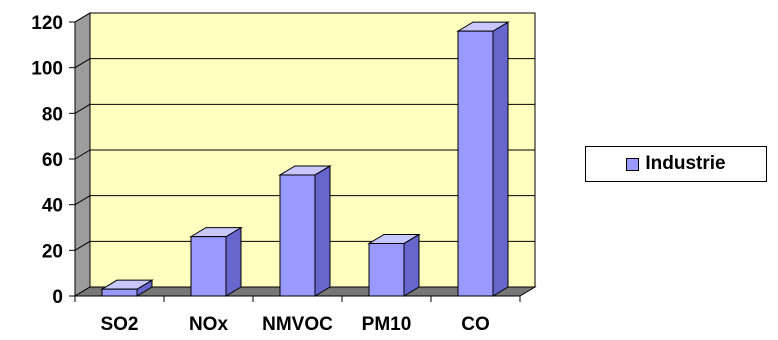 The height and width of the screenshot is (340, 778). Describe the element at coordinates (47, 69) in the screenshot. I see `y-tick-label: 100` at that location.